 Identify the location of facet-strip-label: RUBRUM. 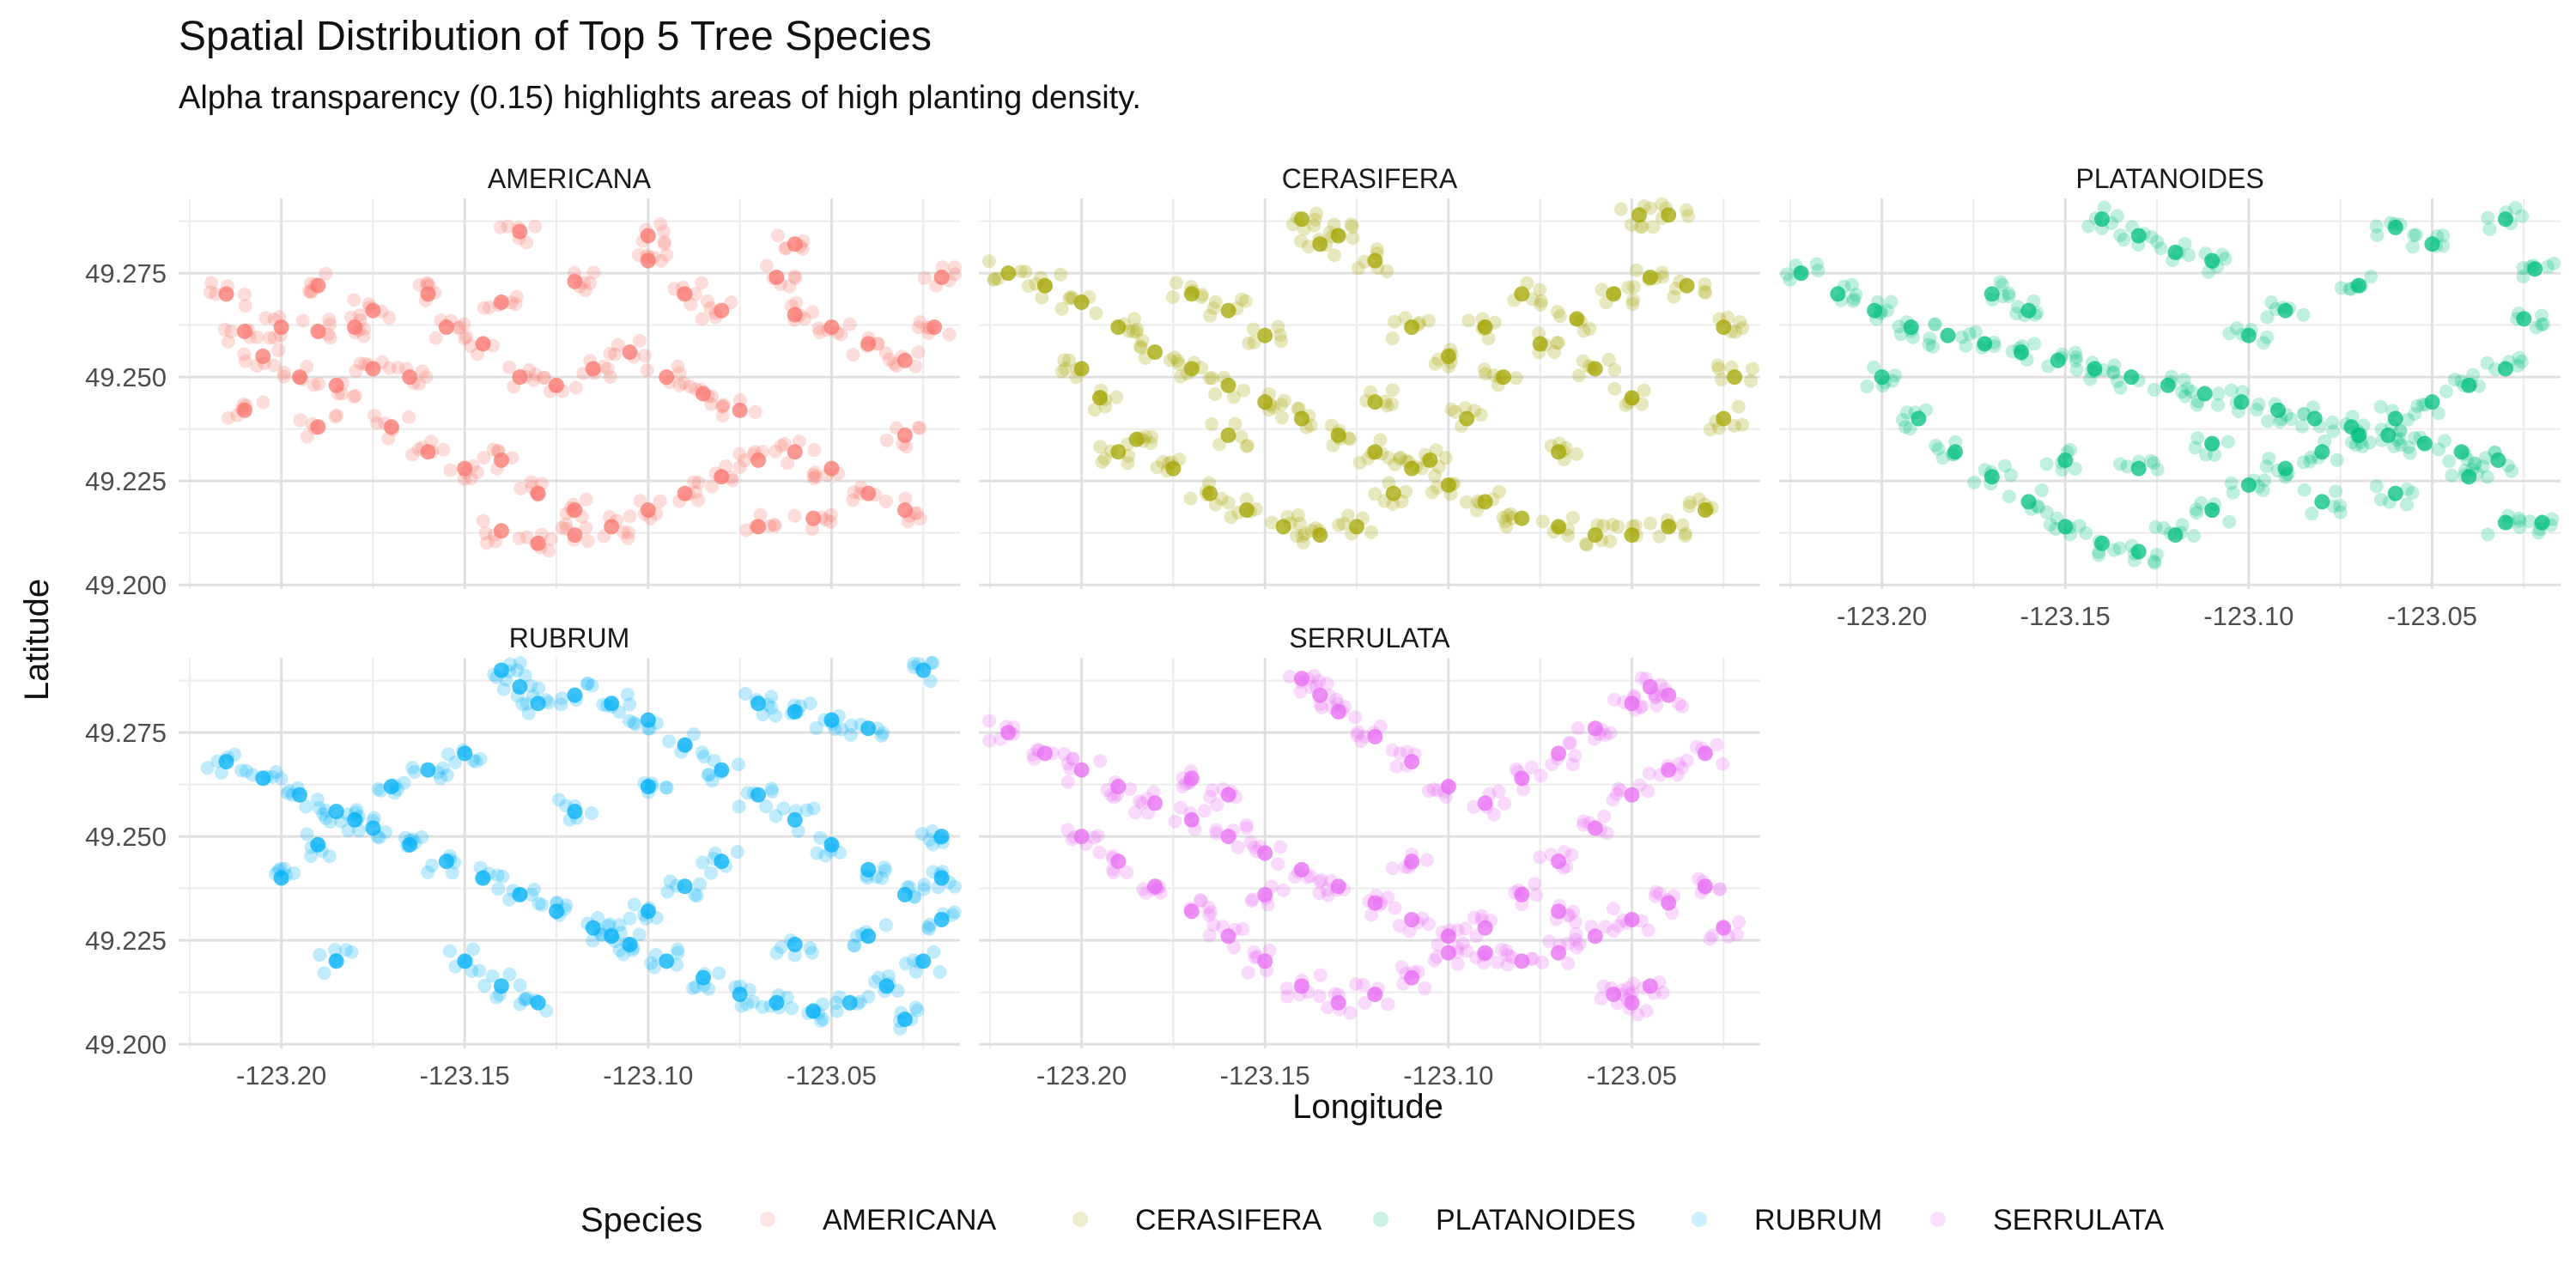
(569, 638).